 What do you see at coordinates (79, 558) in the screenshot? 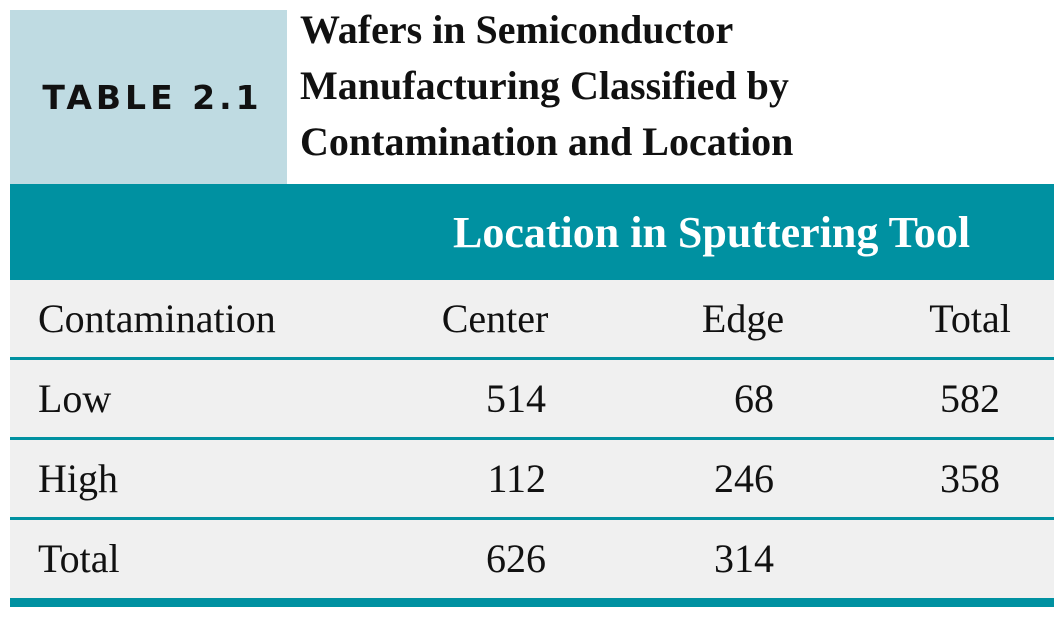
I see `row-label: Total` at bounding box center [79, 558].